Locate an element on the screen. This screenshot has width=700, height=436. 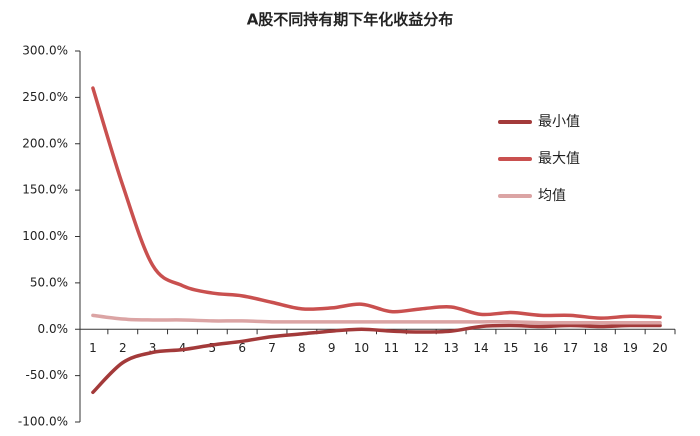
y-tick-label: 150.0% is located at coordinates (45, 190).